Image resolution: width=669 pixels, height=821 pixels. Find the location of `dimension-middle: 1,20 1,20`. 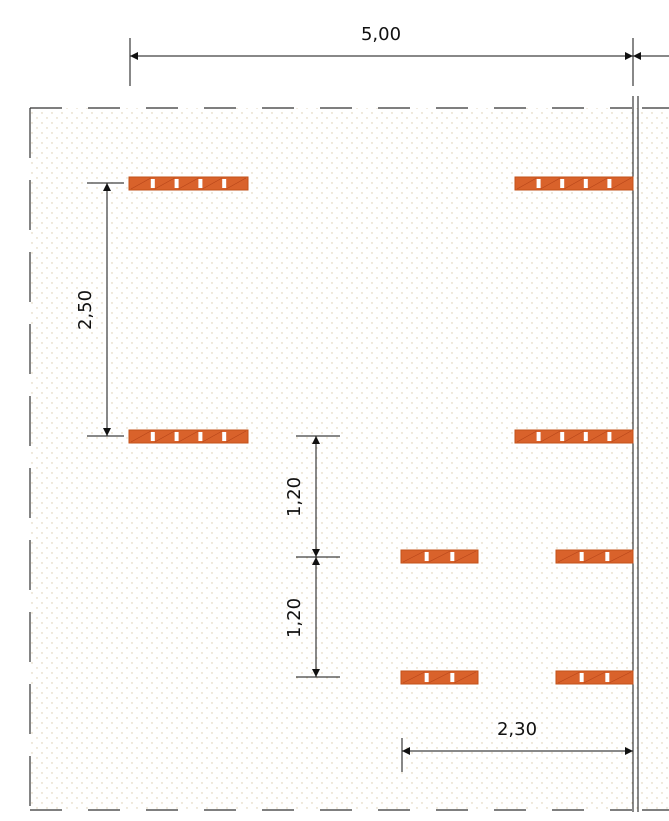

dimension-middle: 1,20 1,20 is located at coordinates (312, 556).